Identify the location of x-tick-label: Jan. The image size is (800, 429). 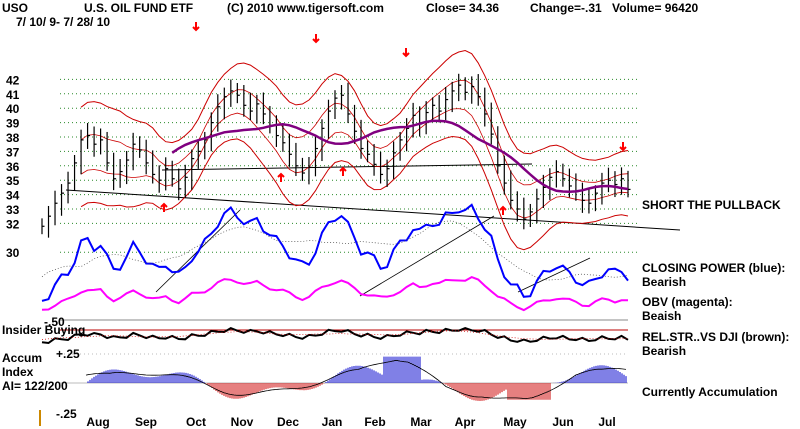
(332, 422).